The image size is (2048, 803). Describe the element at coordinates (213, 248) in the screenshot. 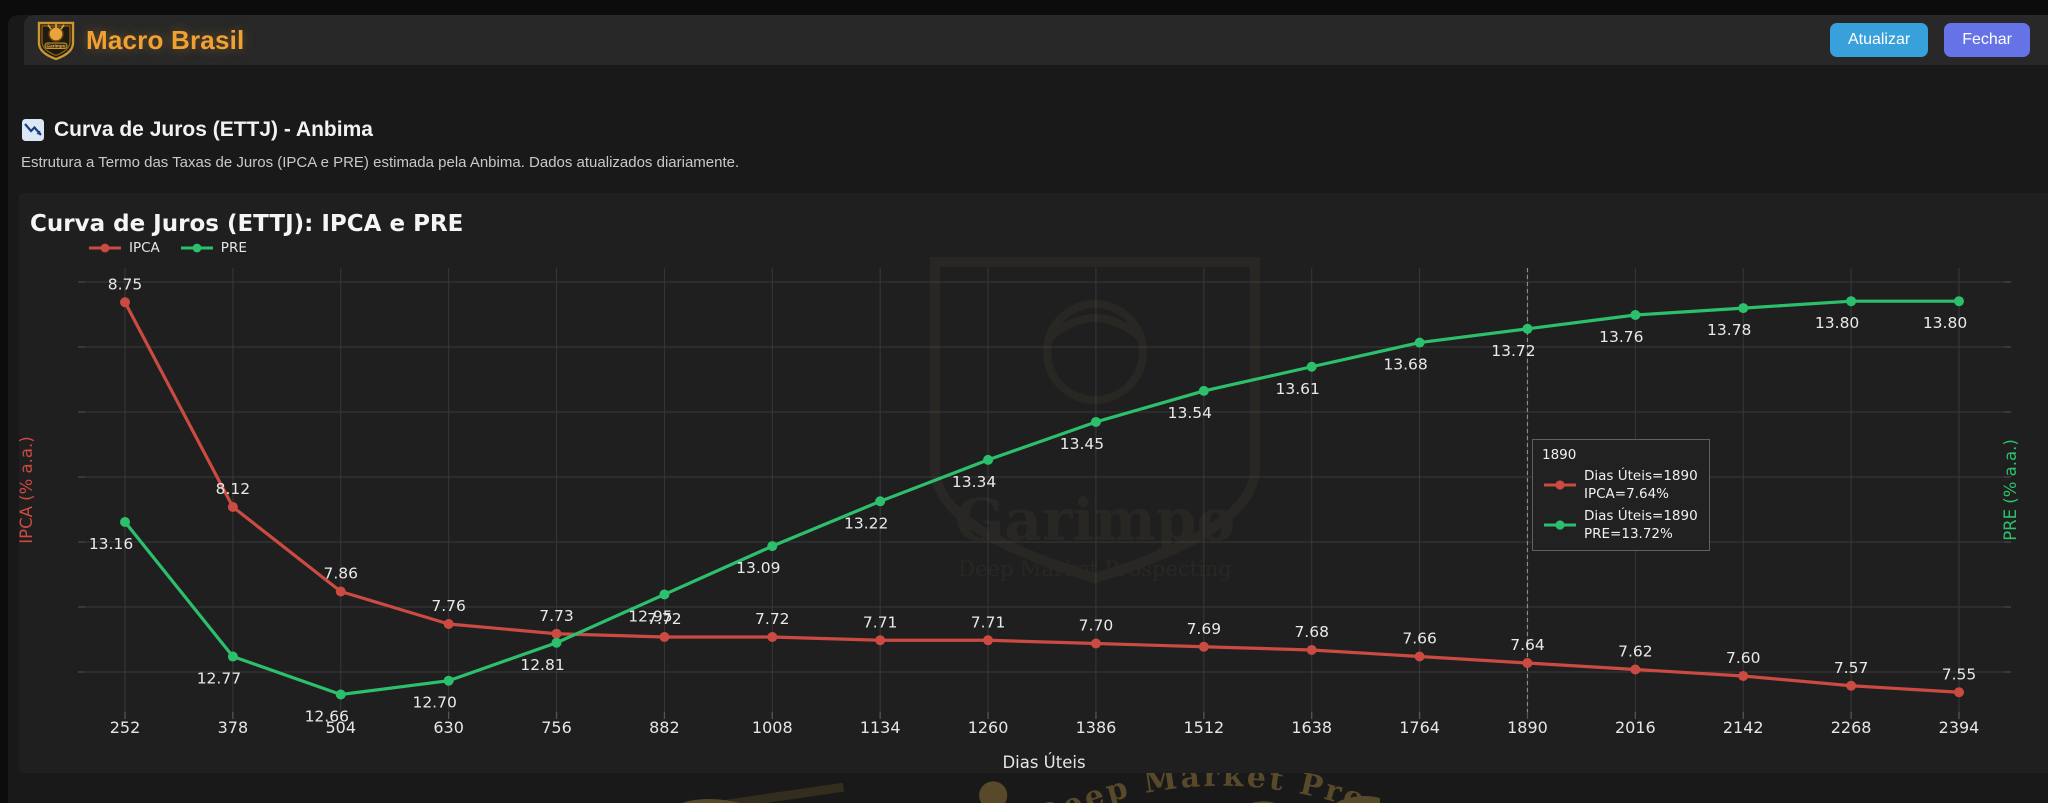

I see `legend-item-pre: PRE` at that location.